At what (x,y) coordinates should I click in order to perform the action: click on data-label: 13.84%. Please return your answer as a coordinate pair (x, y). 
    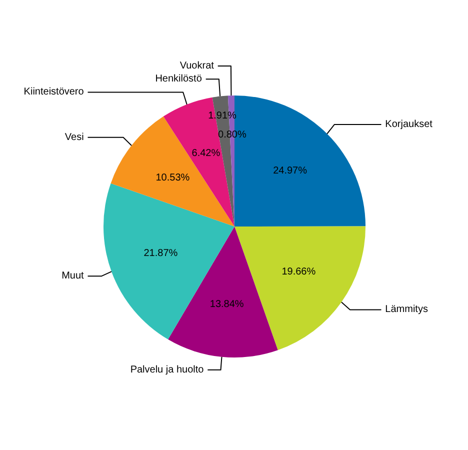
    Looking at the image, I should click on (227, 304).